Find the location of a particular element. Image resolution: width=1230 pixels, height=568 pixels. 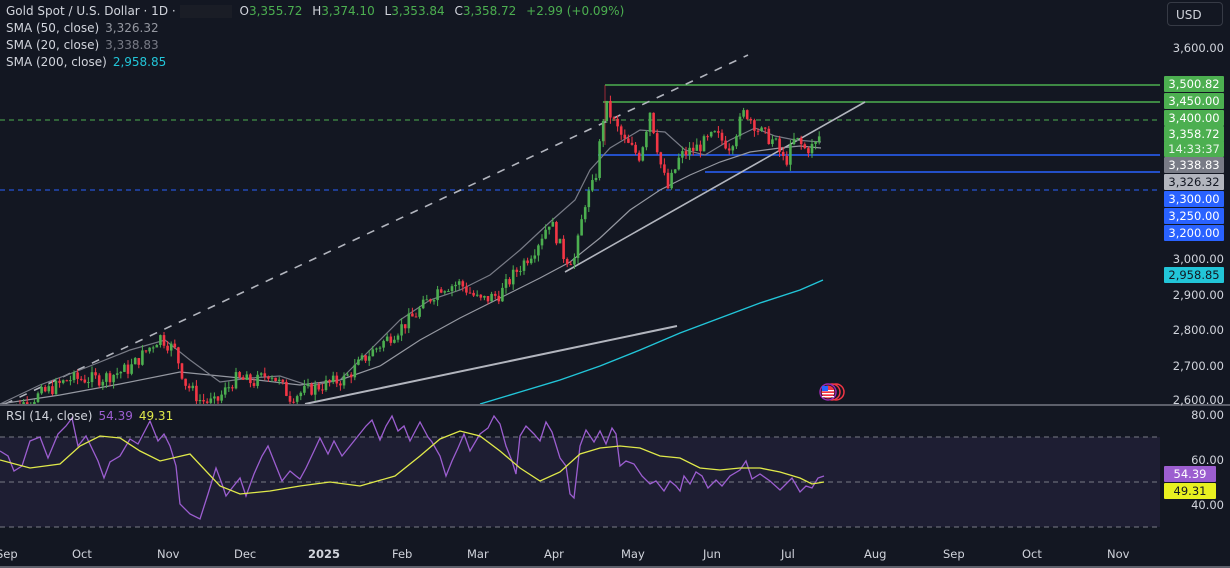

price-label-3200: 3,200.00 is located at coordinates (1194, 233).